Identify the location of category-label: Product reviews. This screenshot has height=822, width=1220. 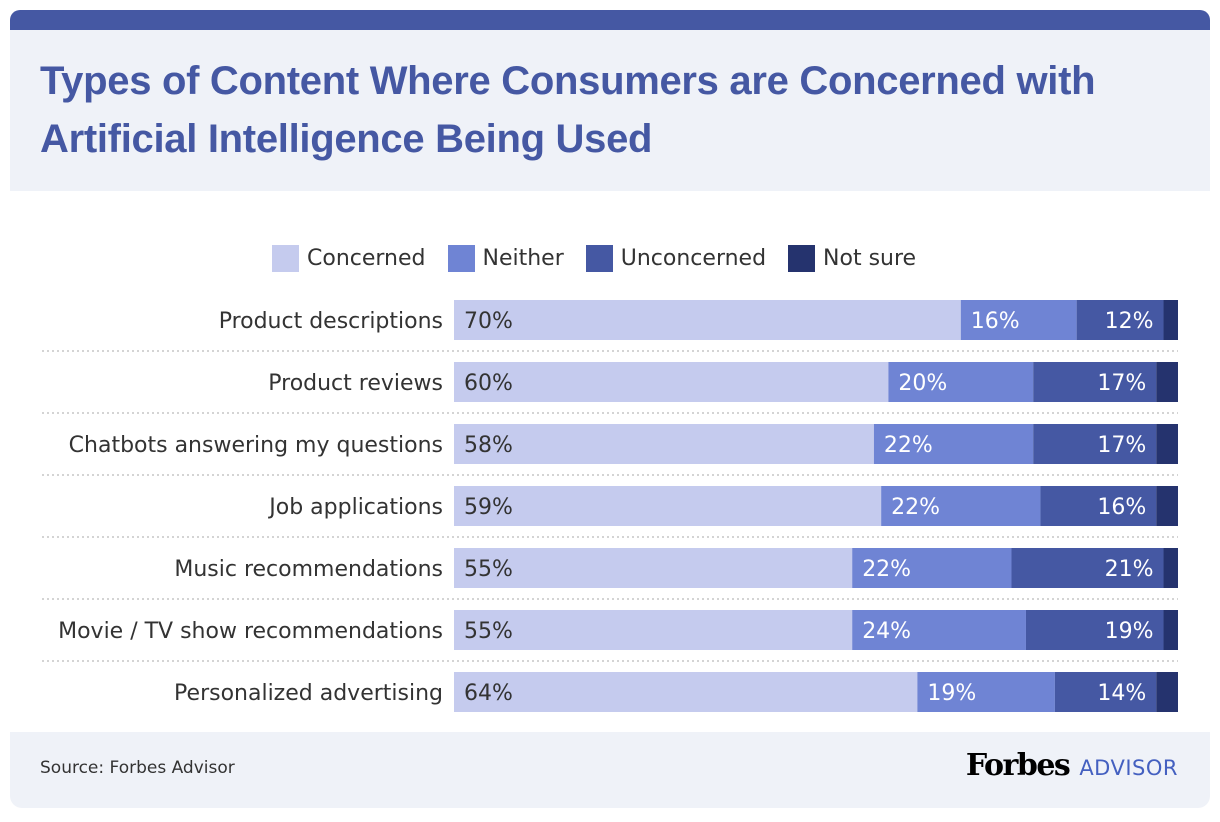
(355, 383).